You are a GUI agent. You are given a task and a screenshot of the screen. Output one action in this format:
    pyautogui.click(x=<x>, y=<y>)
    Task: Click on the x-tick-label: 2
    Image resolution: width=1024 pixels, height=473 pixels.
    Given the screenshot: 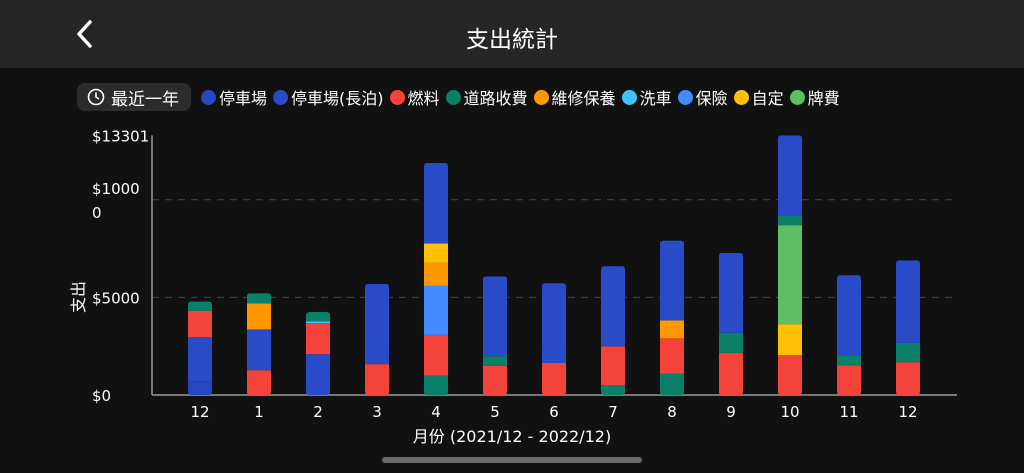 What is the action you would take?
    pyautogui.click(x=318, y=412)
    